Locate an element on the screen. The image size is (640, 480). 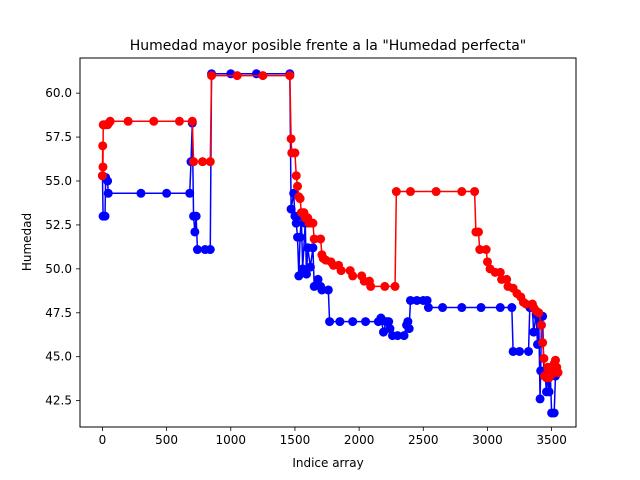
y-axis: 42.5 45.0 47.5 50.0 52.5 55.0 57.5 60.0 is located at coordinates (62, 247).